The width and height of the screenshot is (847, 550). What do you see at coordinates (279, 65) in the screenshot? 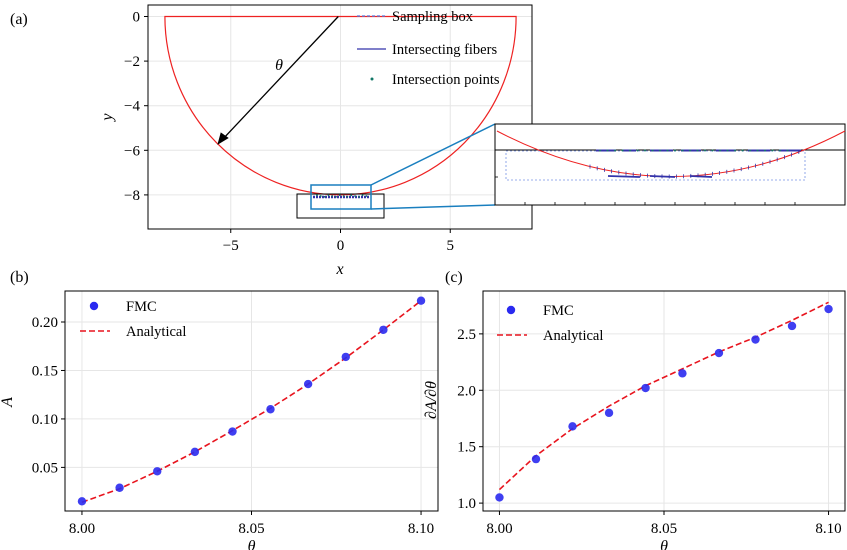
I see `theta-label: θ` at bounding box center [279, 65].